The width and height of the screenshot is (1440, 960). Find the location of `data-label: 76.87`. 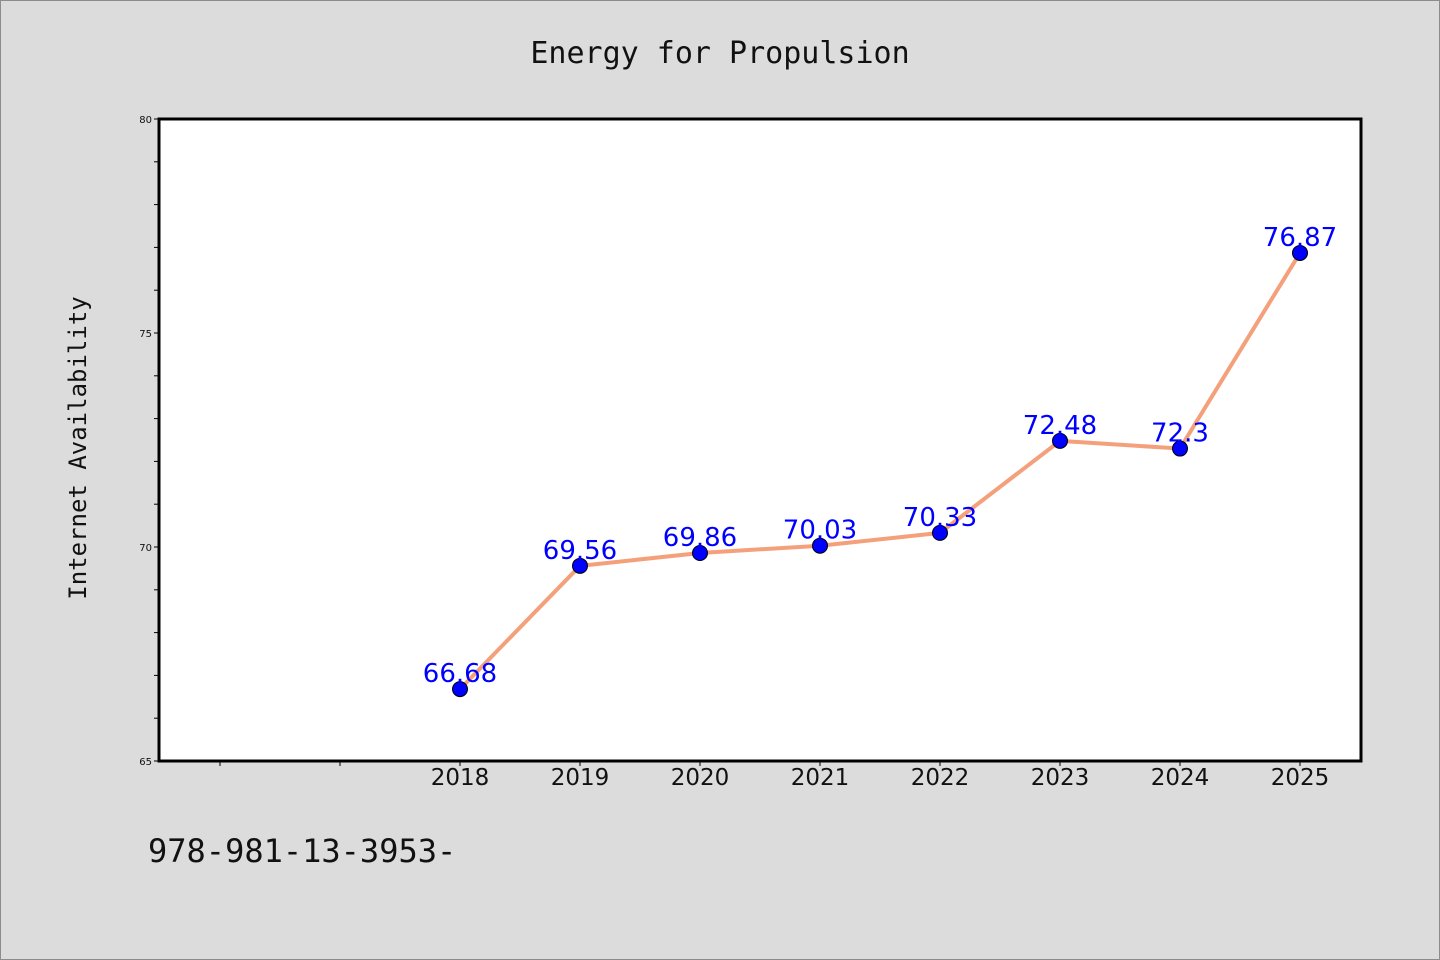

data-label: 76.87 is located at coordinates (1300, 238).